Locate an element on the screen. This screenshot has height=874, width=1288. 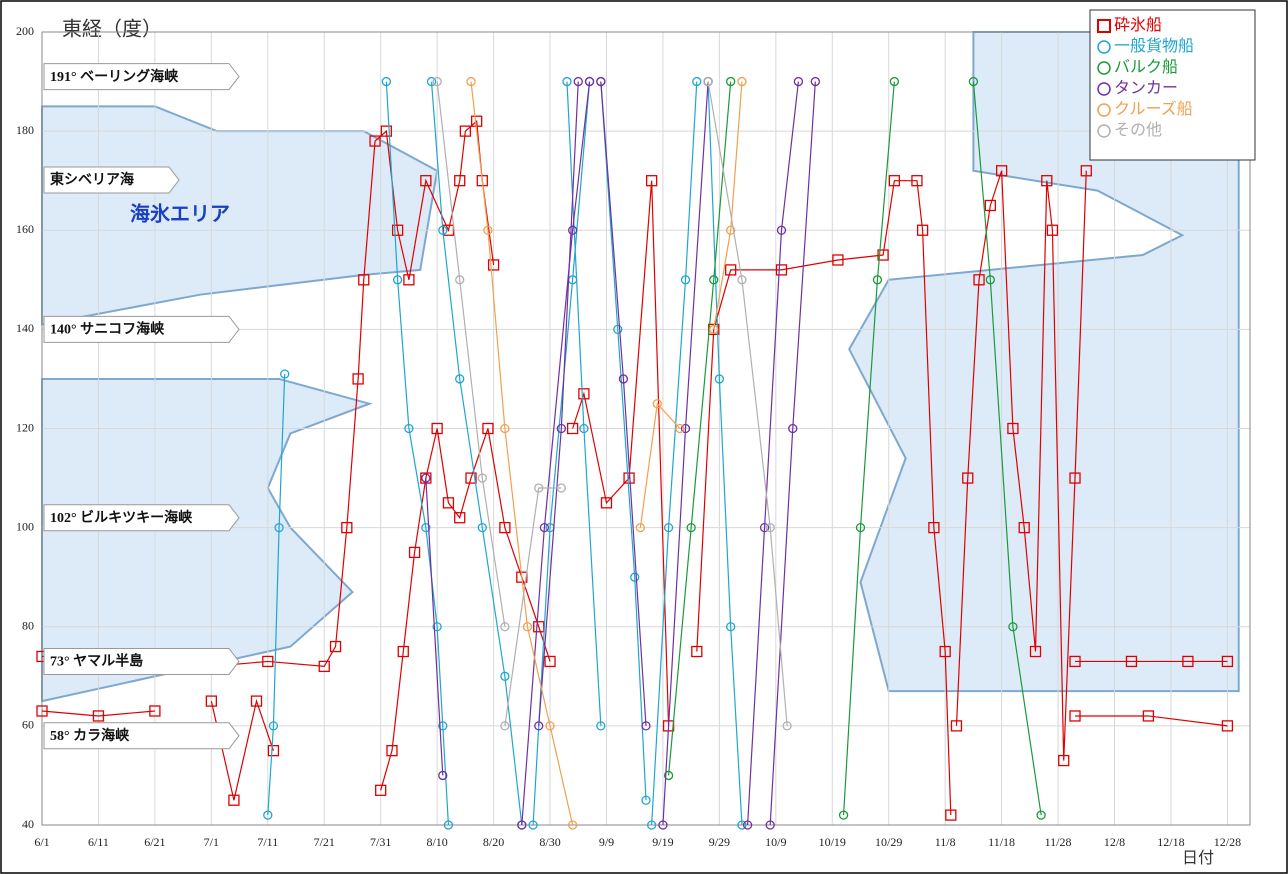
legend-label: 一般貨物船 is located at coordinates (1154, 46).